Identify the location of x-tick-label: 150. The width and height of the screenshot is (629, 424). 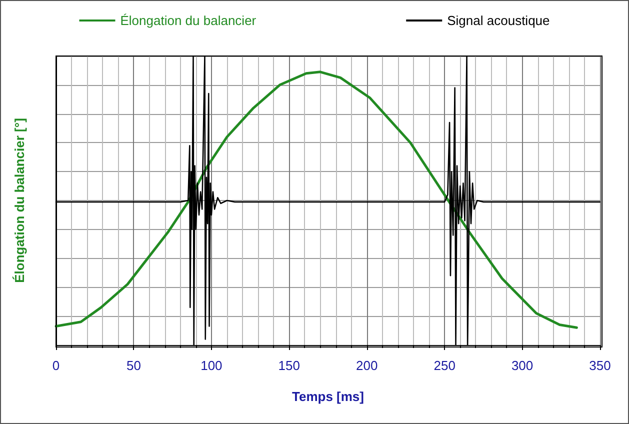
(289, 365).